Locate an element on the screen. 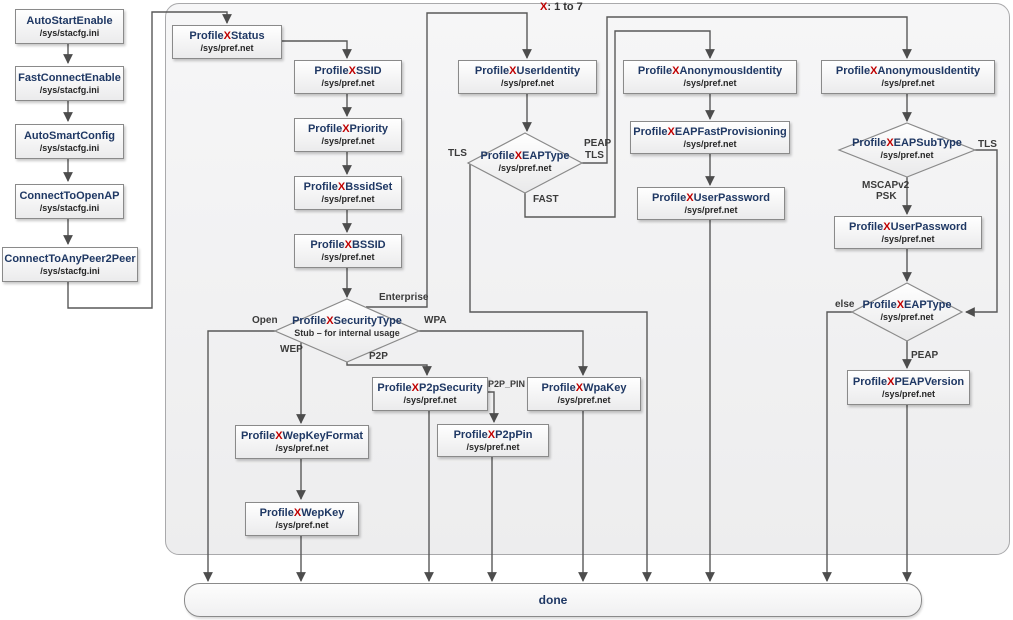 This screenshot has width=1013, height=620. node-profile-priority: ProfileXPriority /sys/pref.net is located at coordinates (348, 135).